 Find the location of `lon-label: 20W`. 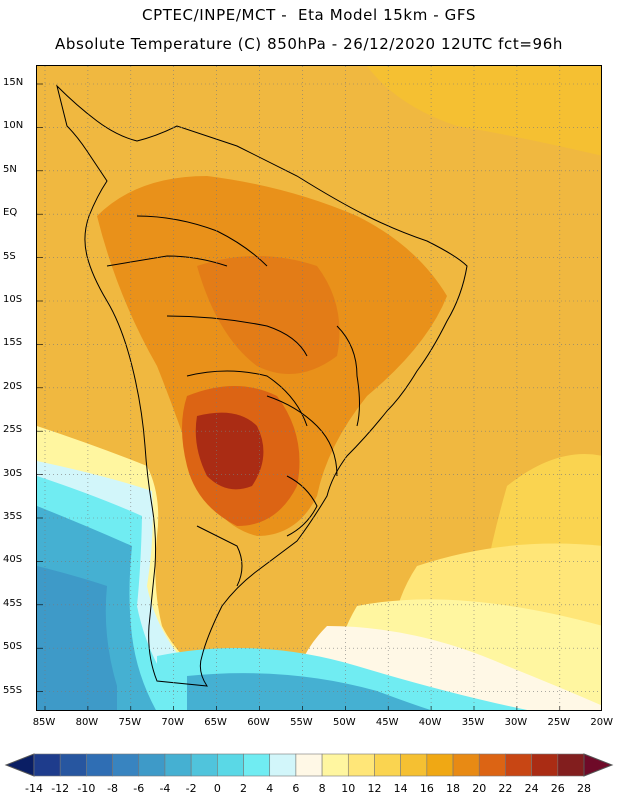

lon-label: 20W is located at coordinates (601, 722).